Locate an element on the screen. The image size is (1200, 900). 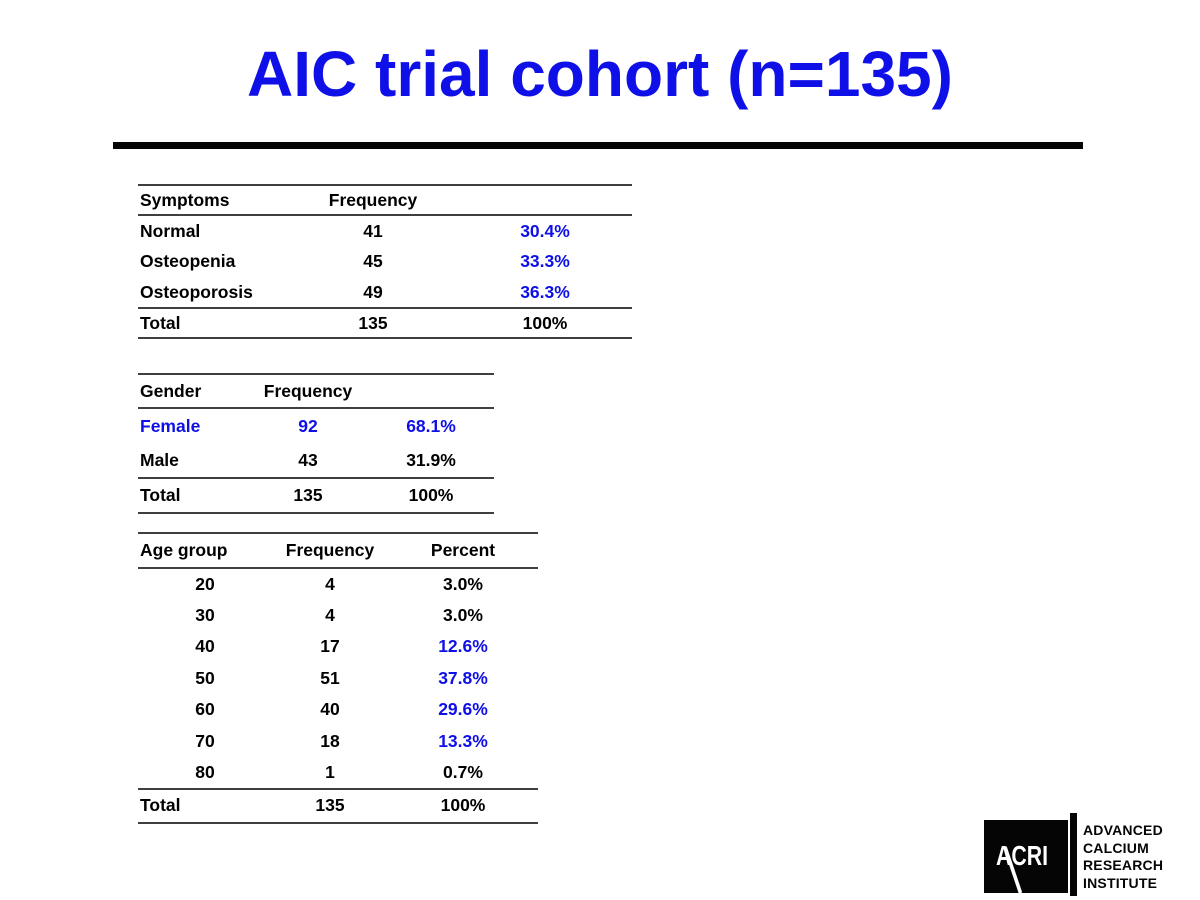
header-row: Age group Frequency Percent is located at coordinates (338, 550).